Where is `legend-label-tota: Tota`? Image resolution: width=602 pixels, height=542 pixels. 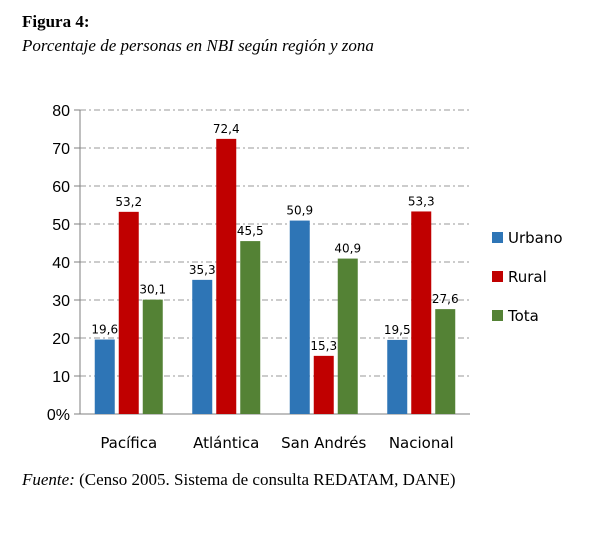
legend-label-tota: Tota is located at coordinates (523, 316).